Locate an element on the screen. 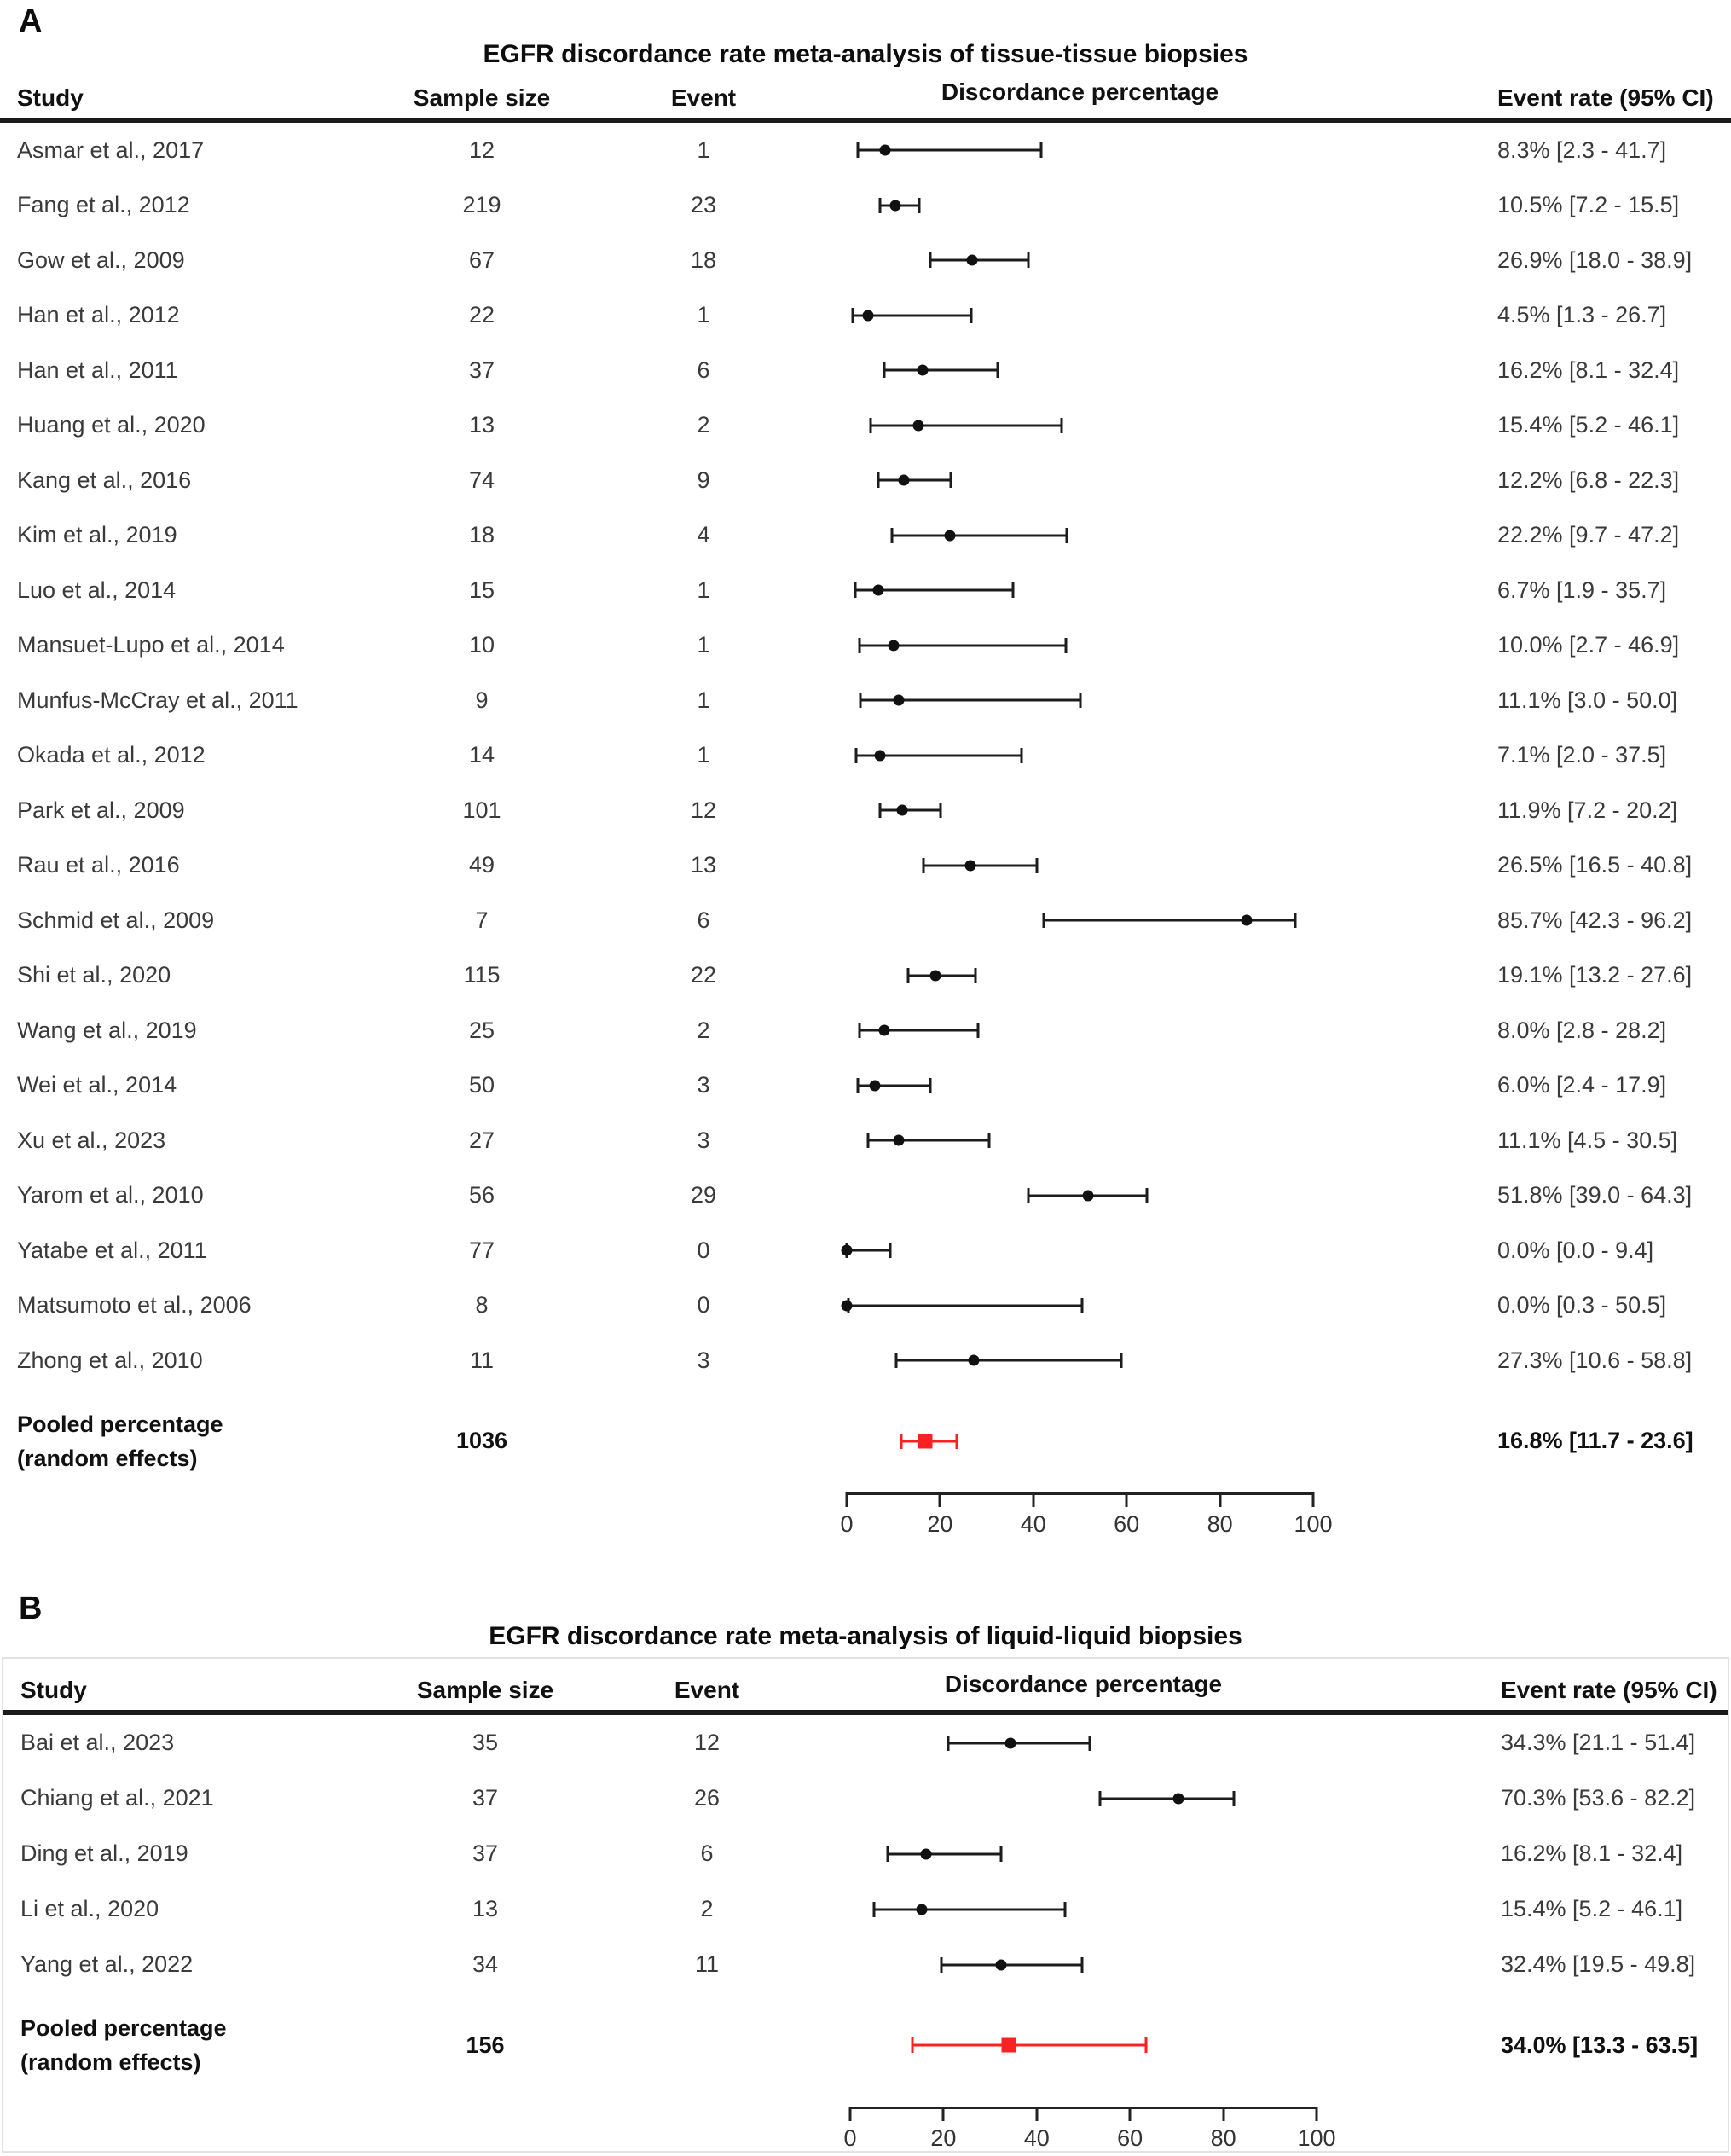 Image resolution: width=1731 pixels, height=2156 pixels. study-column-header: Study is located at coordinates (53, 1690).